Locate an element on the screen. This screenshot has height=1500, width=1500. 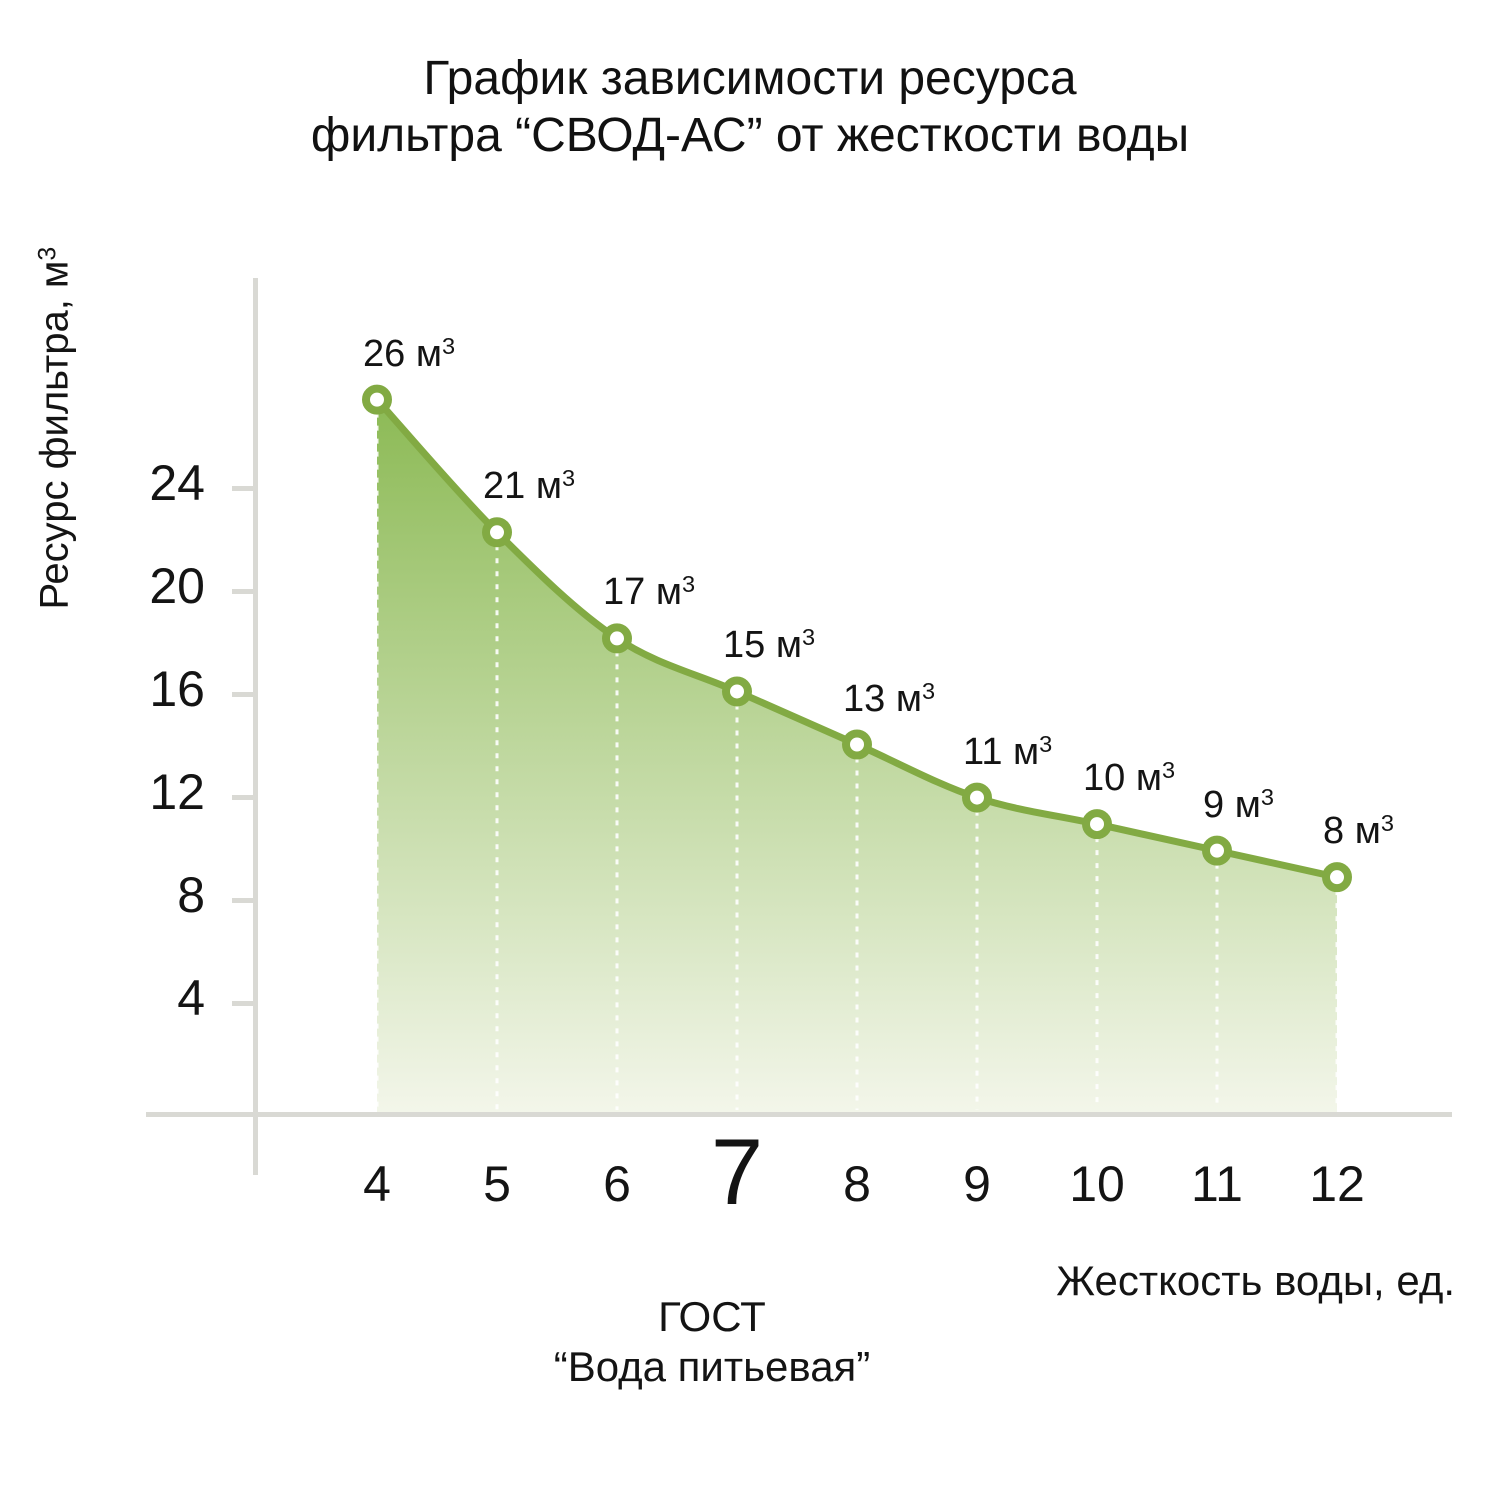
point-label: 21 м3 is located at coordinates (529, 487).